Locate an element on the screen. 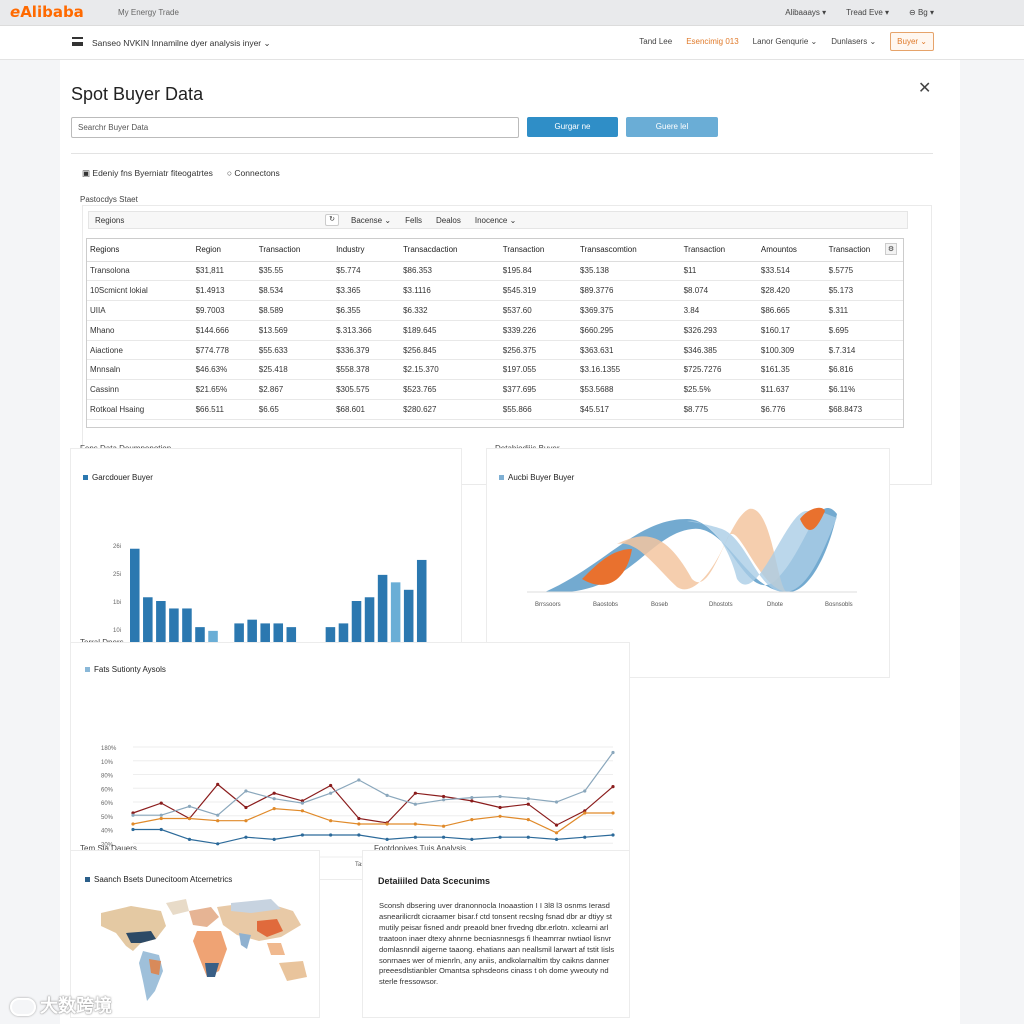  table-cell: $369.375 is located at coordinates (629, 310).